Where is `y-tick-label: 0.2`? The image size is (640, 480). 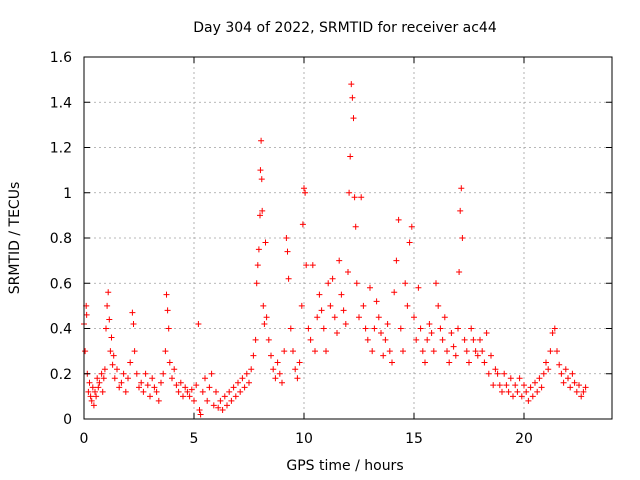
y-tick-label: 0.2 is located at coordinates (61, 375).